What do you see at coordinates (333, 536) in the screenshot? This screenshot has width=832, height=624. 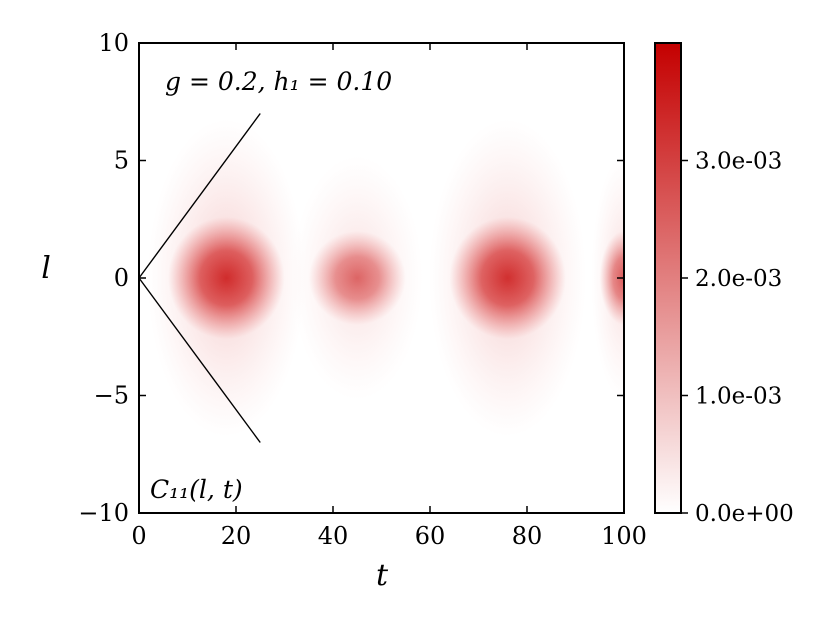 I see `x-tick-label: 40` at bounding box center [333, 536].